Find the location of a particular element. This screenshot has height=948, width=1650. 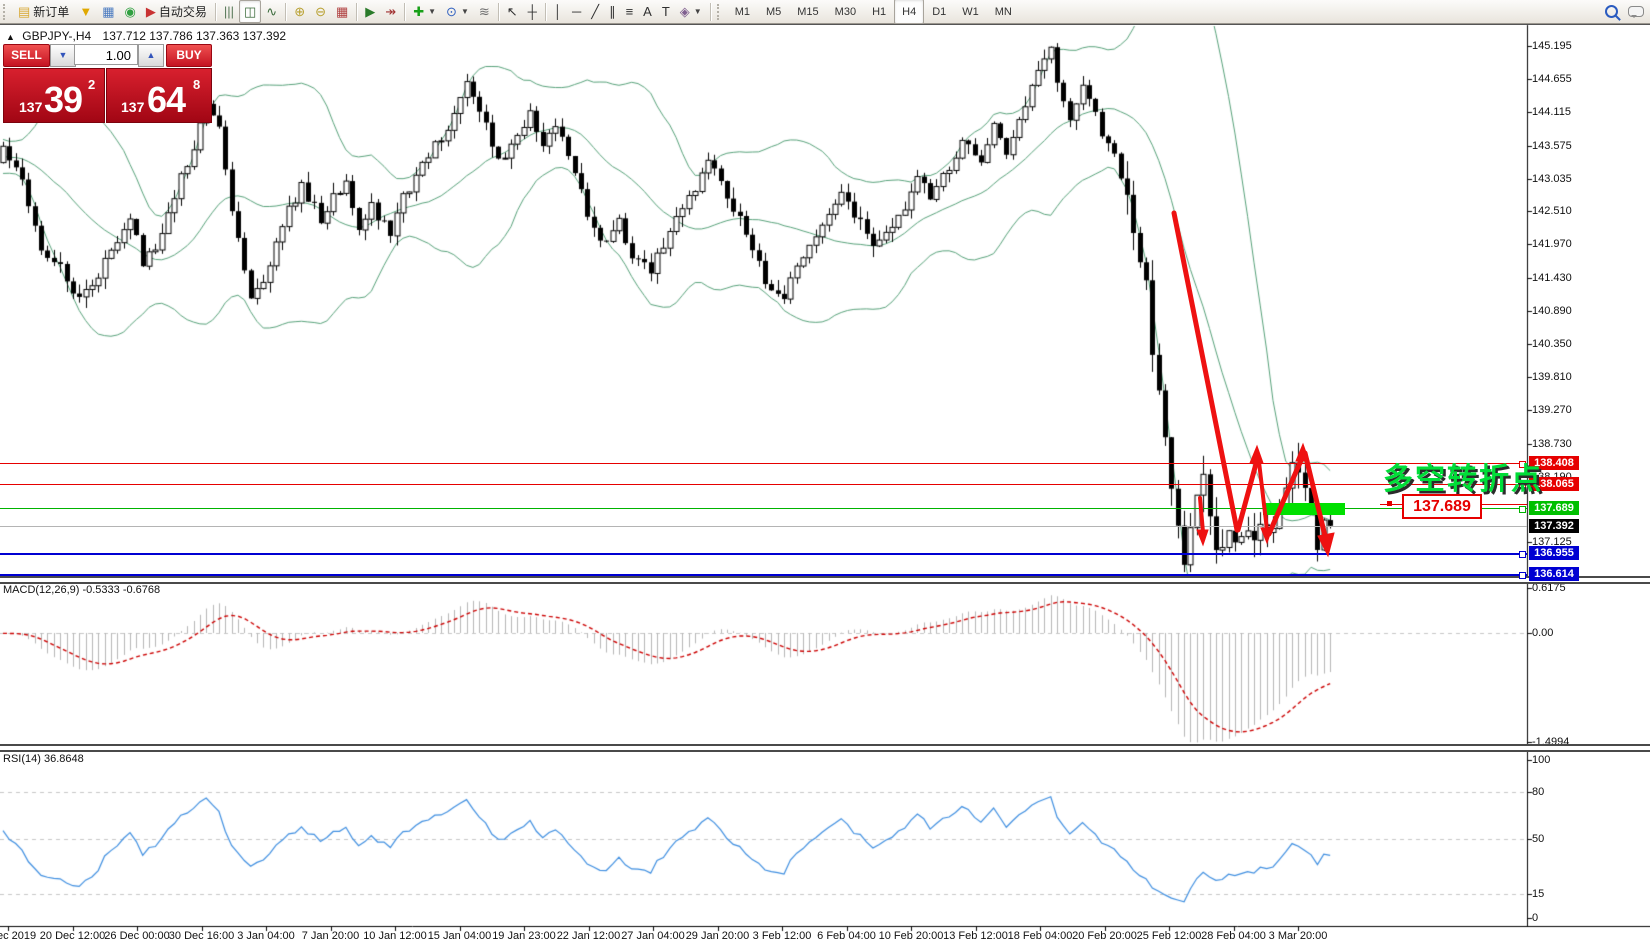

sell-price-point: 2 is located at coordinates (92, 84).